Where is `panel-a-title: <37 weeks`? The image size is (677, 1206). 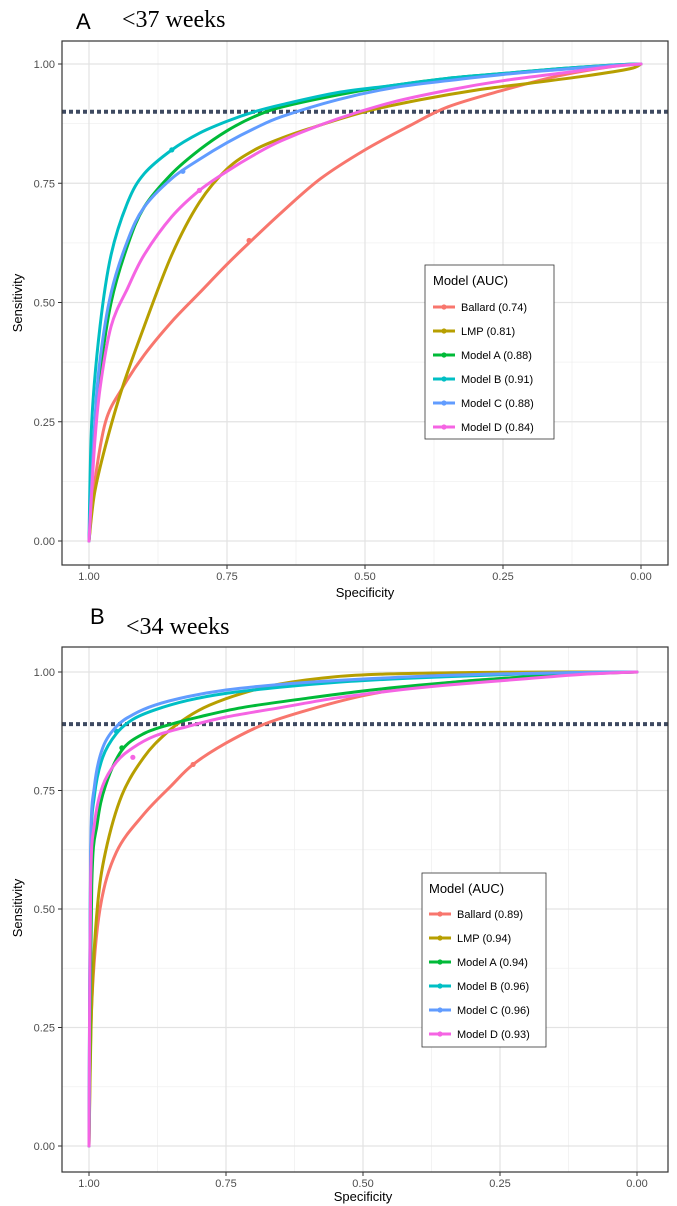 panel-a-title: <37 weeks is located at coordinates (174, 20).